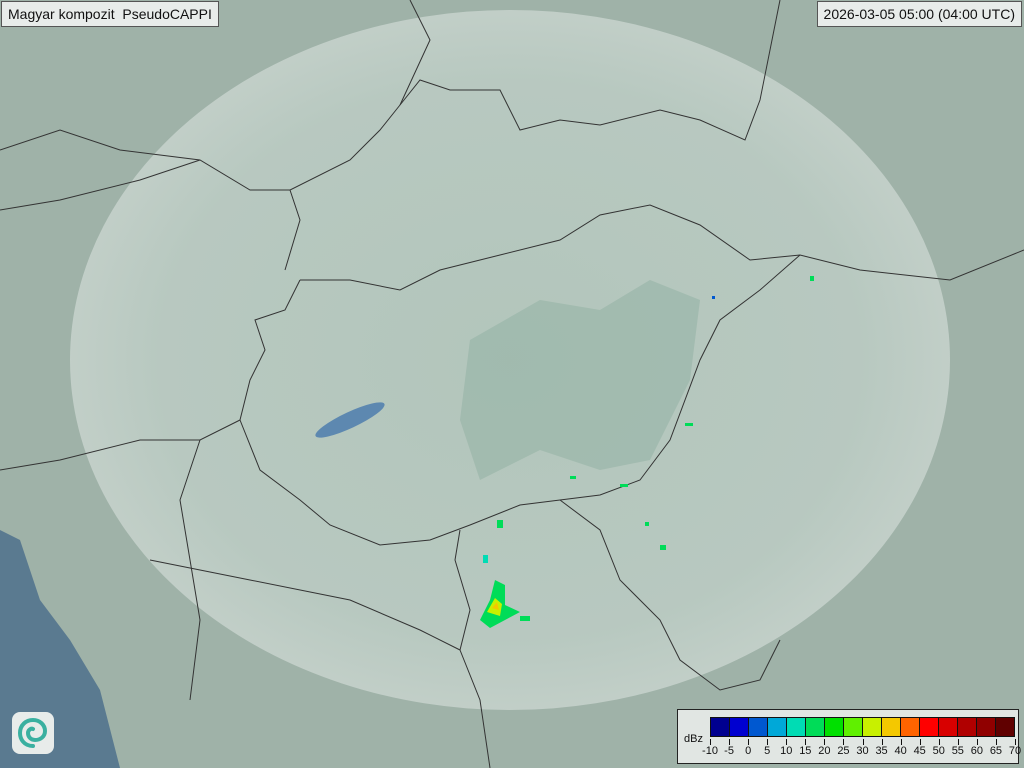 The height and width of the screenshot is (768, 1024). Describe the element at coordinates (786, 751) in the screenshot. I see `legend-label: 10` at that location.